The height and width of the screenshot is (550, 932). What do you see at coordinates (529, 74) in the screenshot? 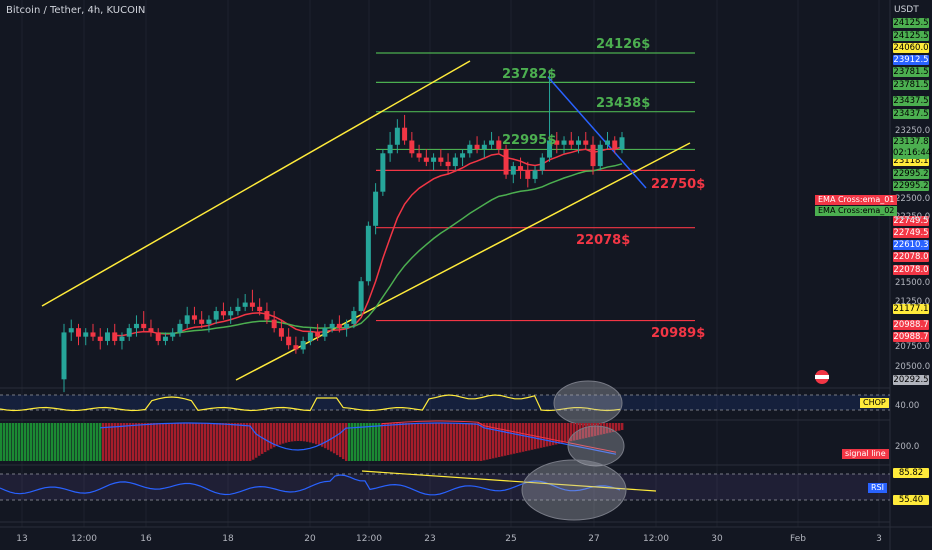
I see `level-label-23782: 23782$` at bounding box center [529, 74].